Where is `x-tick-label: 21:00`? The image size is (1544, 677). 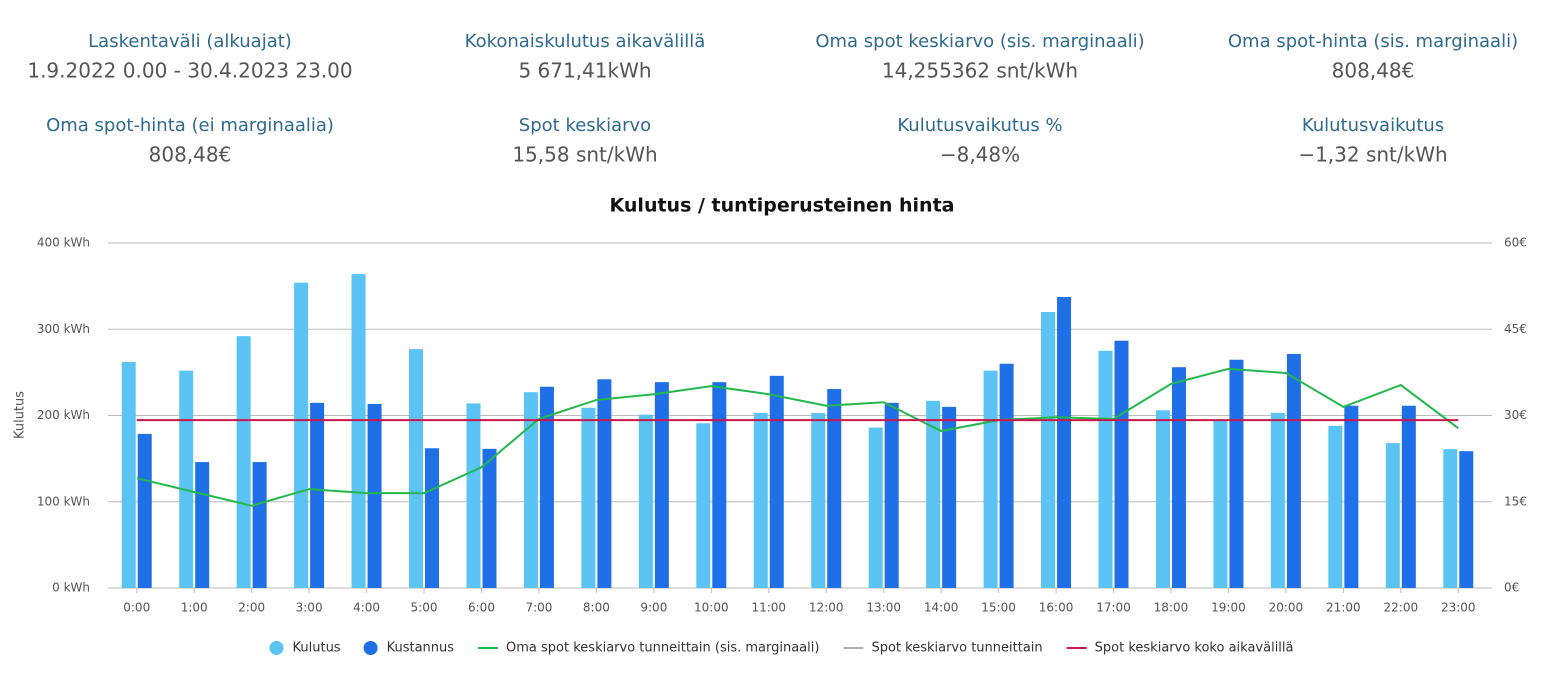
x-tick-label: 21:00 is located at coordinates (1343, 608).